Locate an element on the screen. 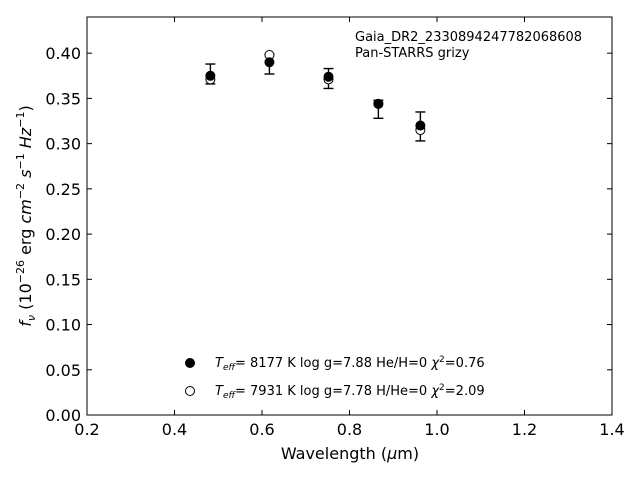 The width and height of the screenshot is (640, 480). y-tick-label: 0.35 is located at coordinates (63, 98).